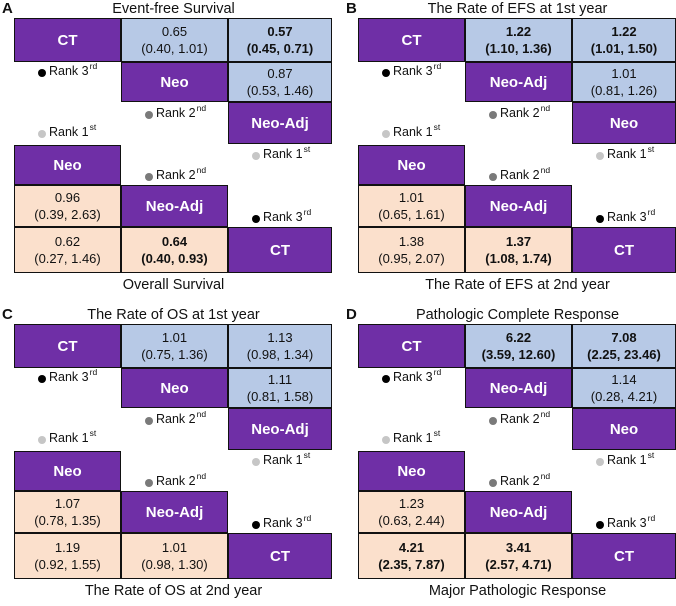 This screenshot has width=676, height=606. Describe the element at coordinates (280, 40) in the screenshot. I see `upper-cell-1-3: 0.57 (0.45, 0.71)` at that location.